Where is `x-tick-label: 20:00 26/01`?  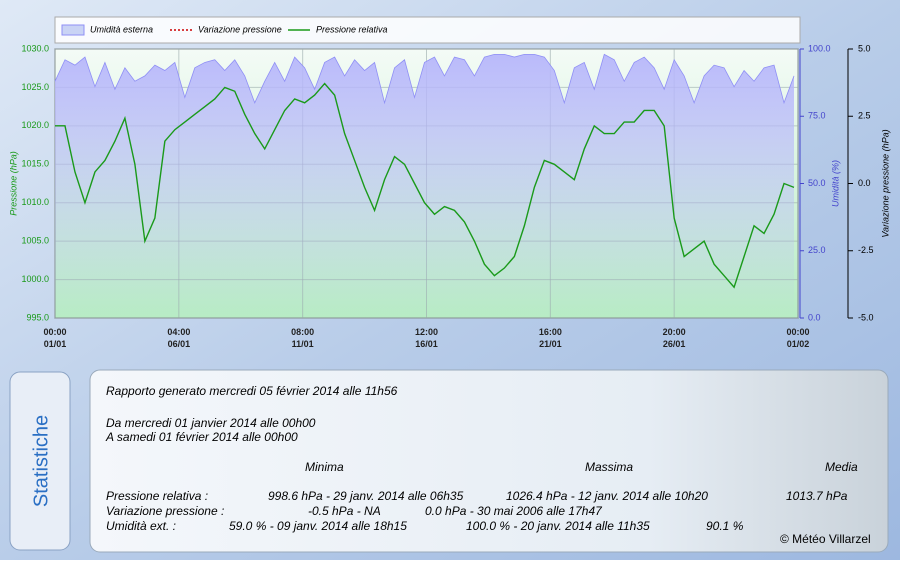 x-tick-label: 20:00 26/01 is located at coordinates (674, 338).